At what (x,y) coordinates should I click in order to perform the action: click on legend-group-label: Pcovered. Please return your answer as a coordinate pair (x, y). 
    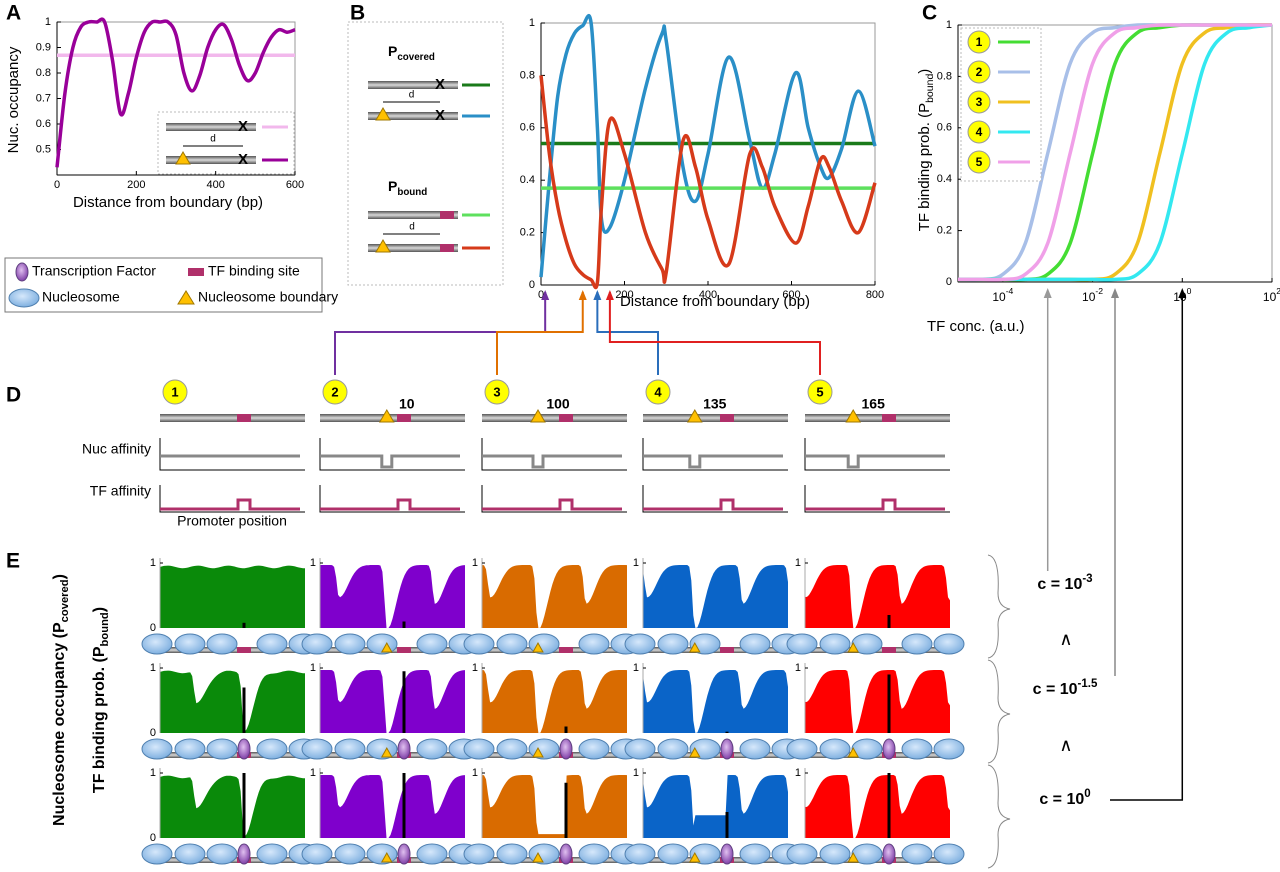
    Looking at the image, I should click on (411, 53).